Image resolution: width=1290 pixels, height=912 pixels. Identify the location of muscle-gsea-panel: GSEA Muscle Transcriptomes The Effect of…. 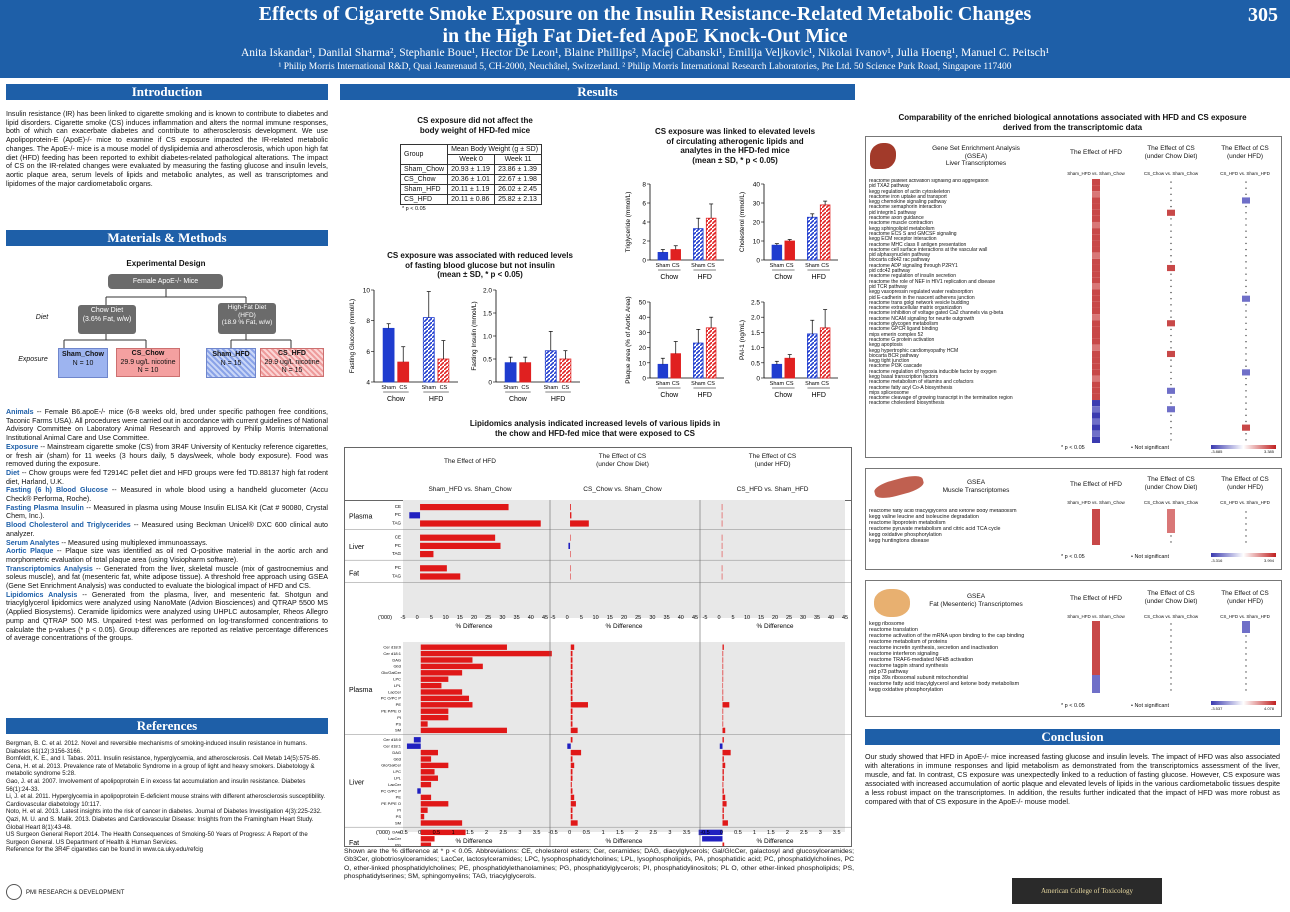
(1073, 519).